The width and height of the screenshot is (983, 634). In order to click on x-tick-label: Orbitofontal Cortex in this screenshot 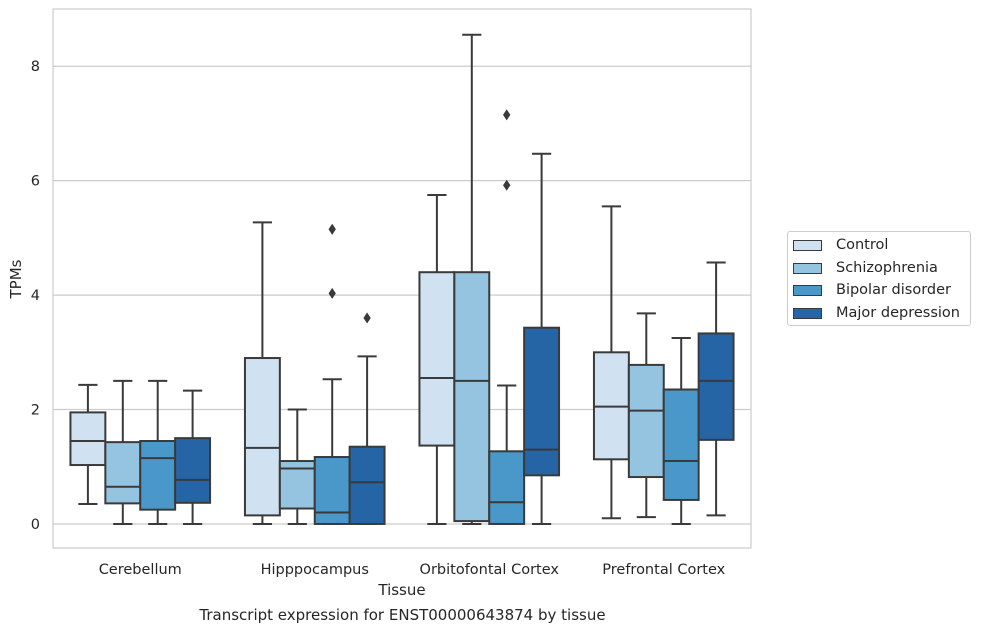, I will do `click(490, 570)`.